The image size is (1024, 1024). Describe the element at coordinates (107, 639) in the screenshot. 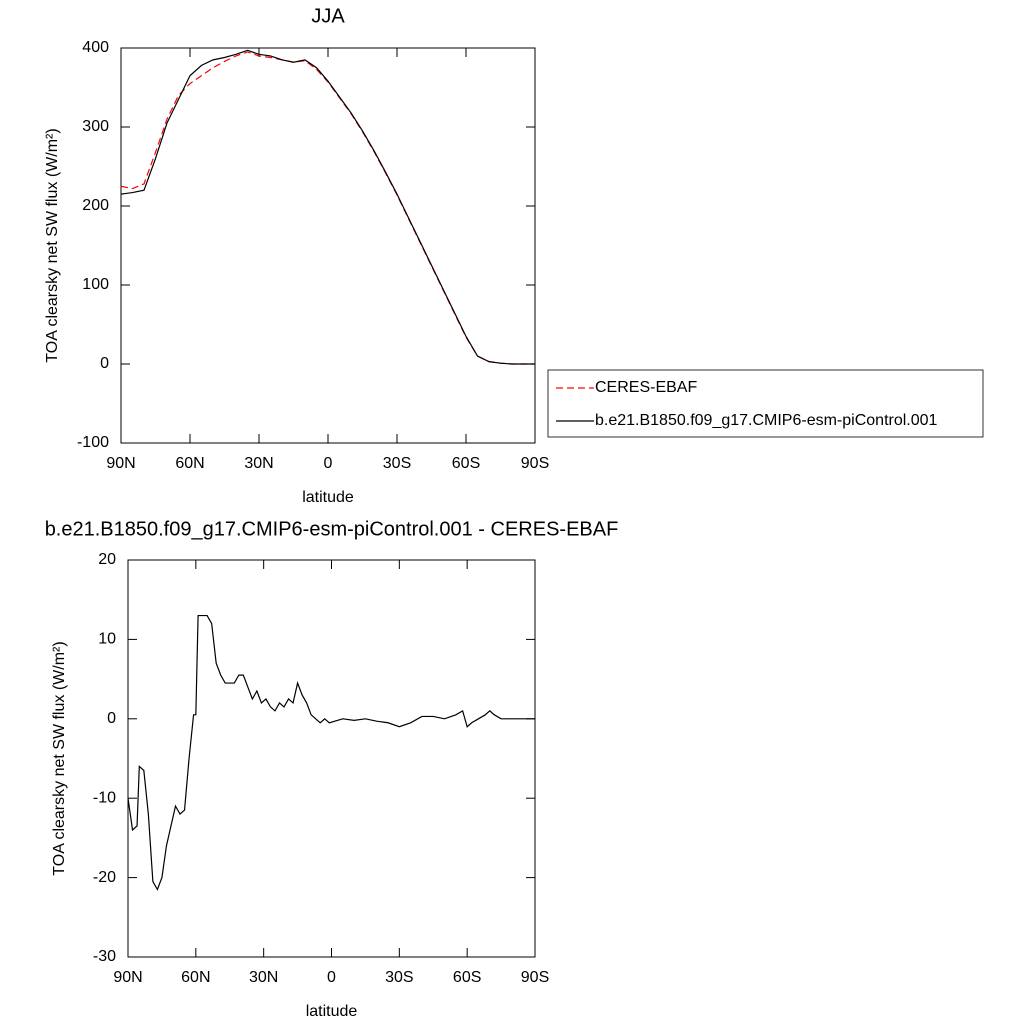

I see `y-tick-label: 10` at that location.